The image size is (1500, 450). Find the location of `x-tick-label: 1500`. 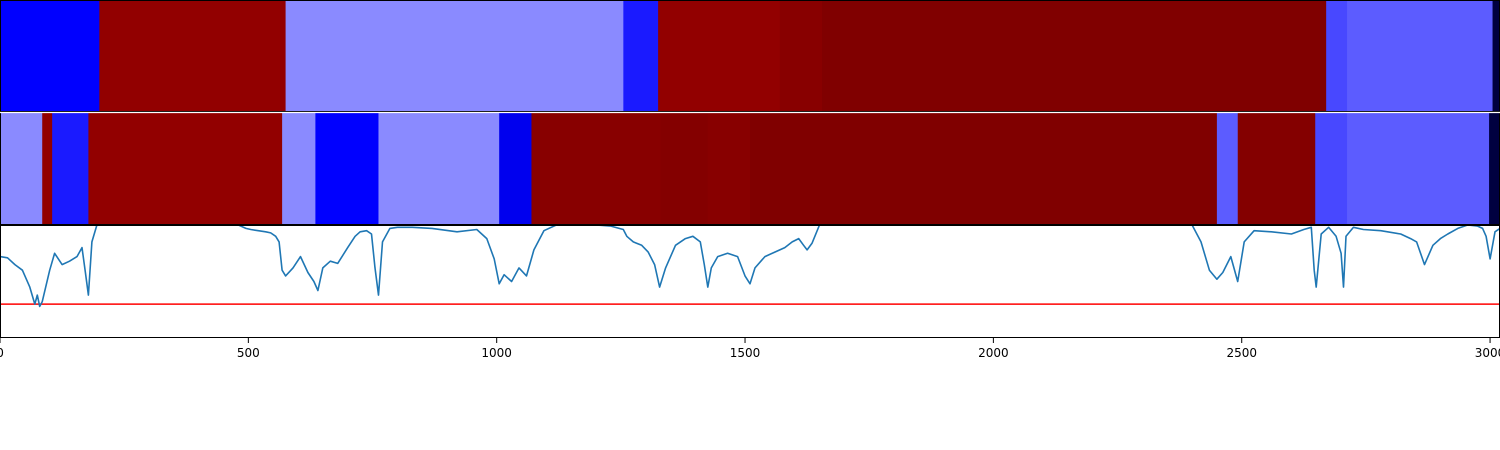

x-tick-label: 1500 is located at coordinates (745, 353).